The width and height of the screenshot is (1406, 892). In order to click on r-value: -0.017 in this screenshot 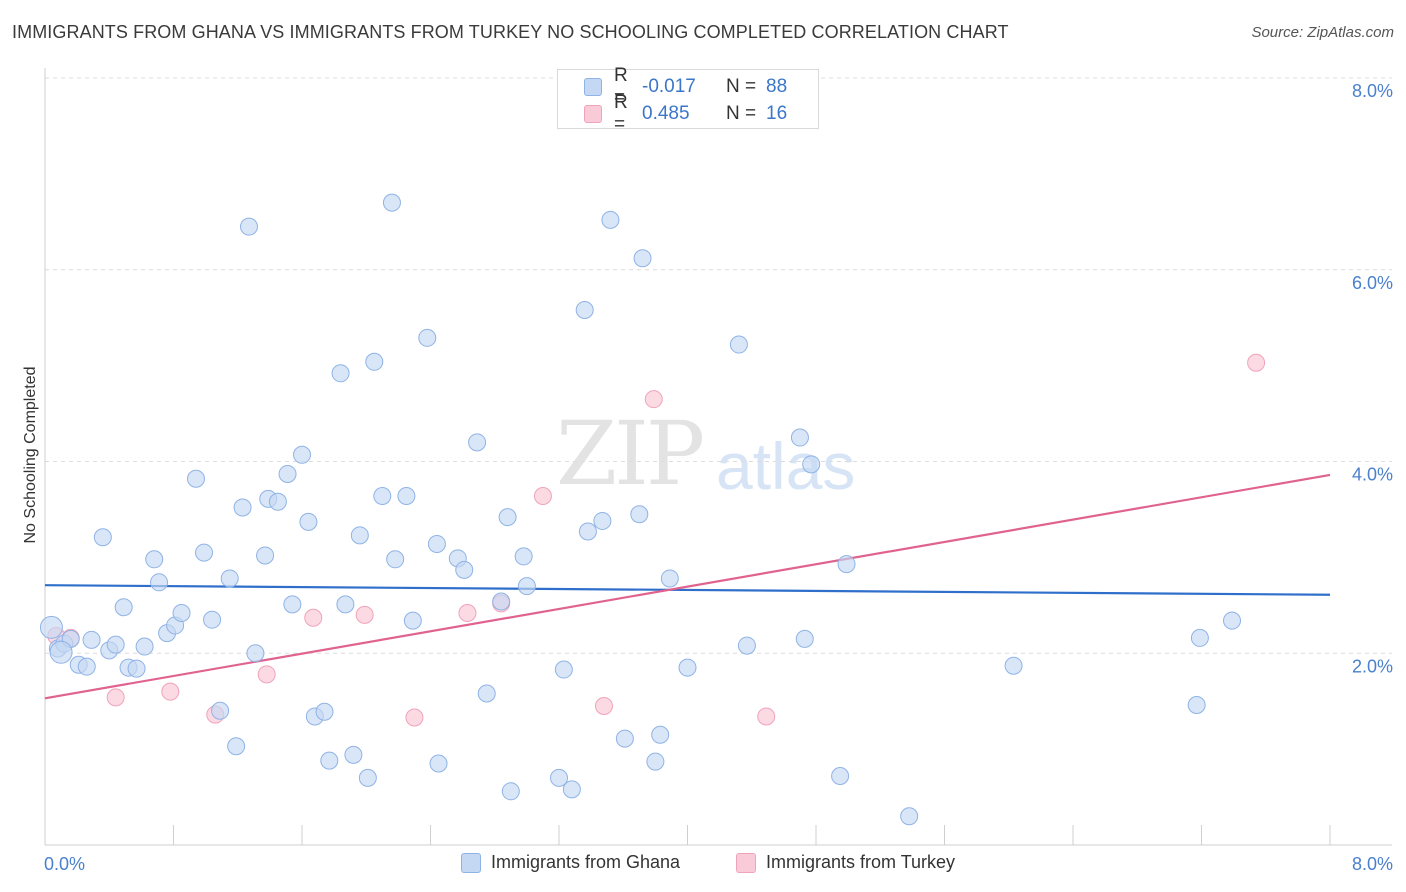, I will do `click(669, 86)`.